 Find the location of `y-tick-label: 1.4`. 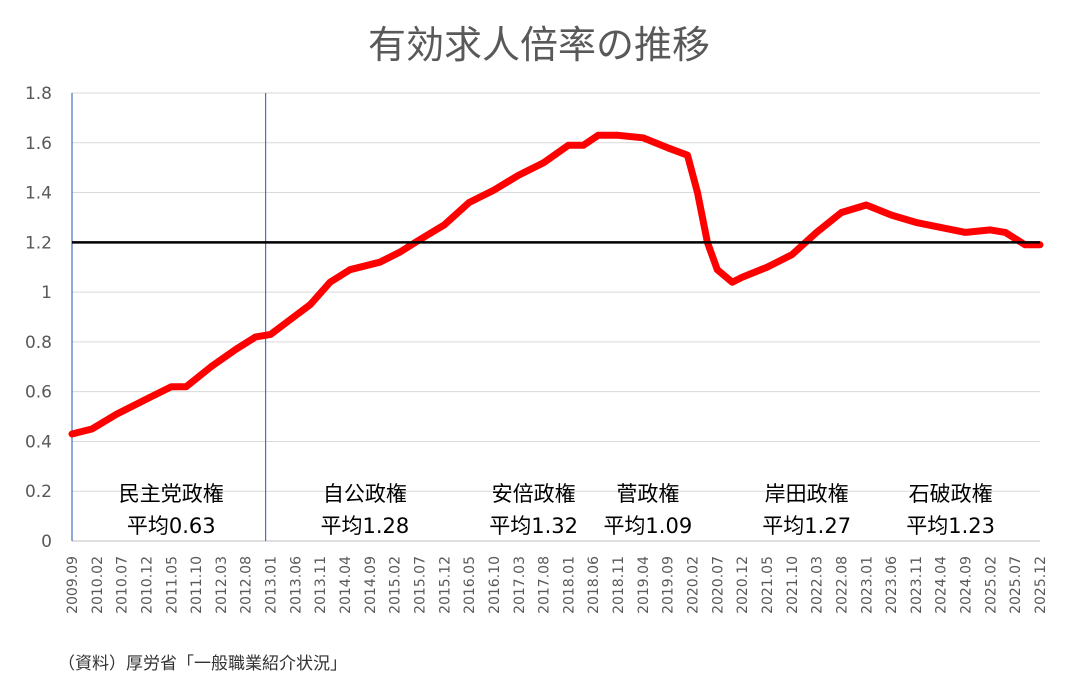

y-tick-label: 1.4 is located at coordinates (38, 194).